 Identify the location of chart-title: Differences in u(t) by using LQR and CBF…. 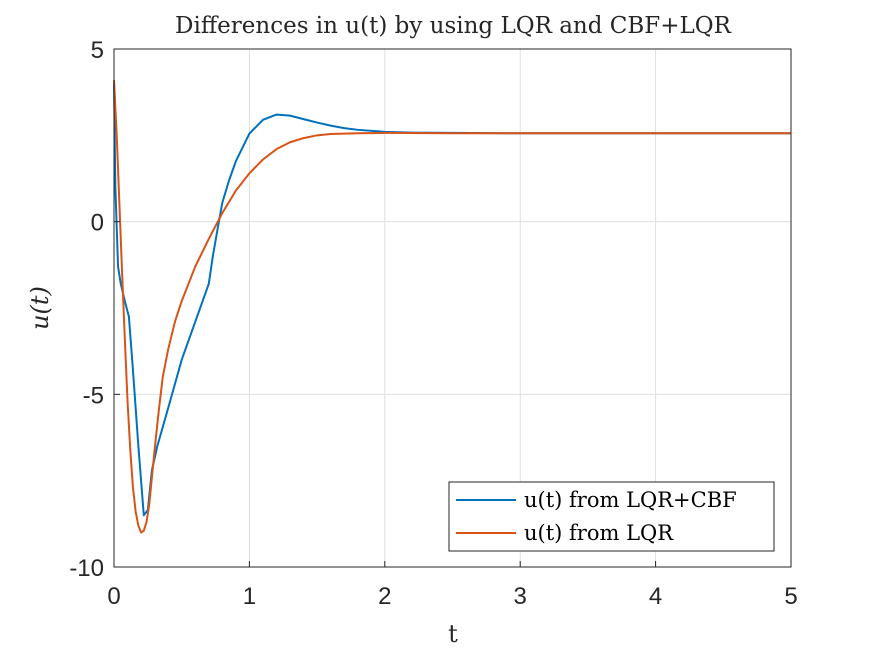
(453, 26).